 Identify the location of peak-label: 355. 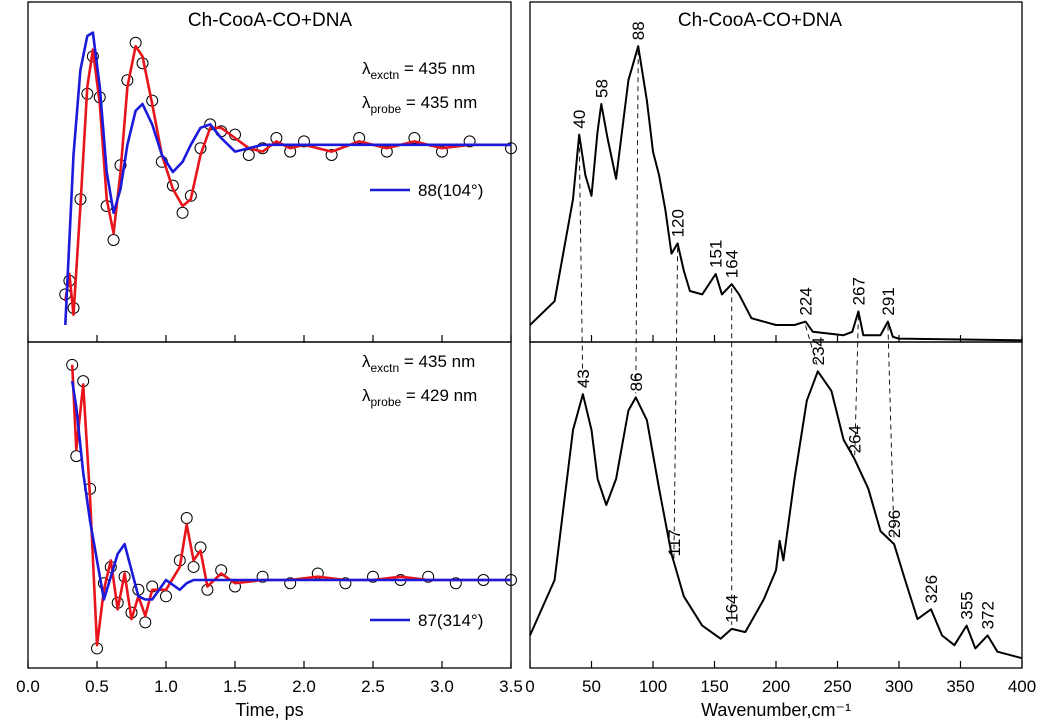
(967, 605).